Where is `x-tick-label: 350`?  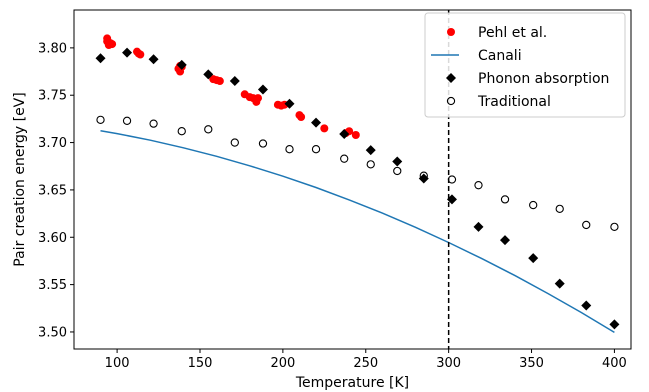
x-tick-label: 350 is located at coordinates (531, 363).